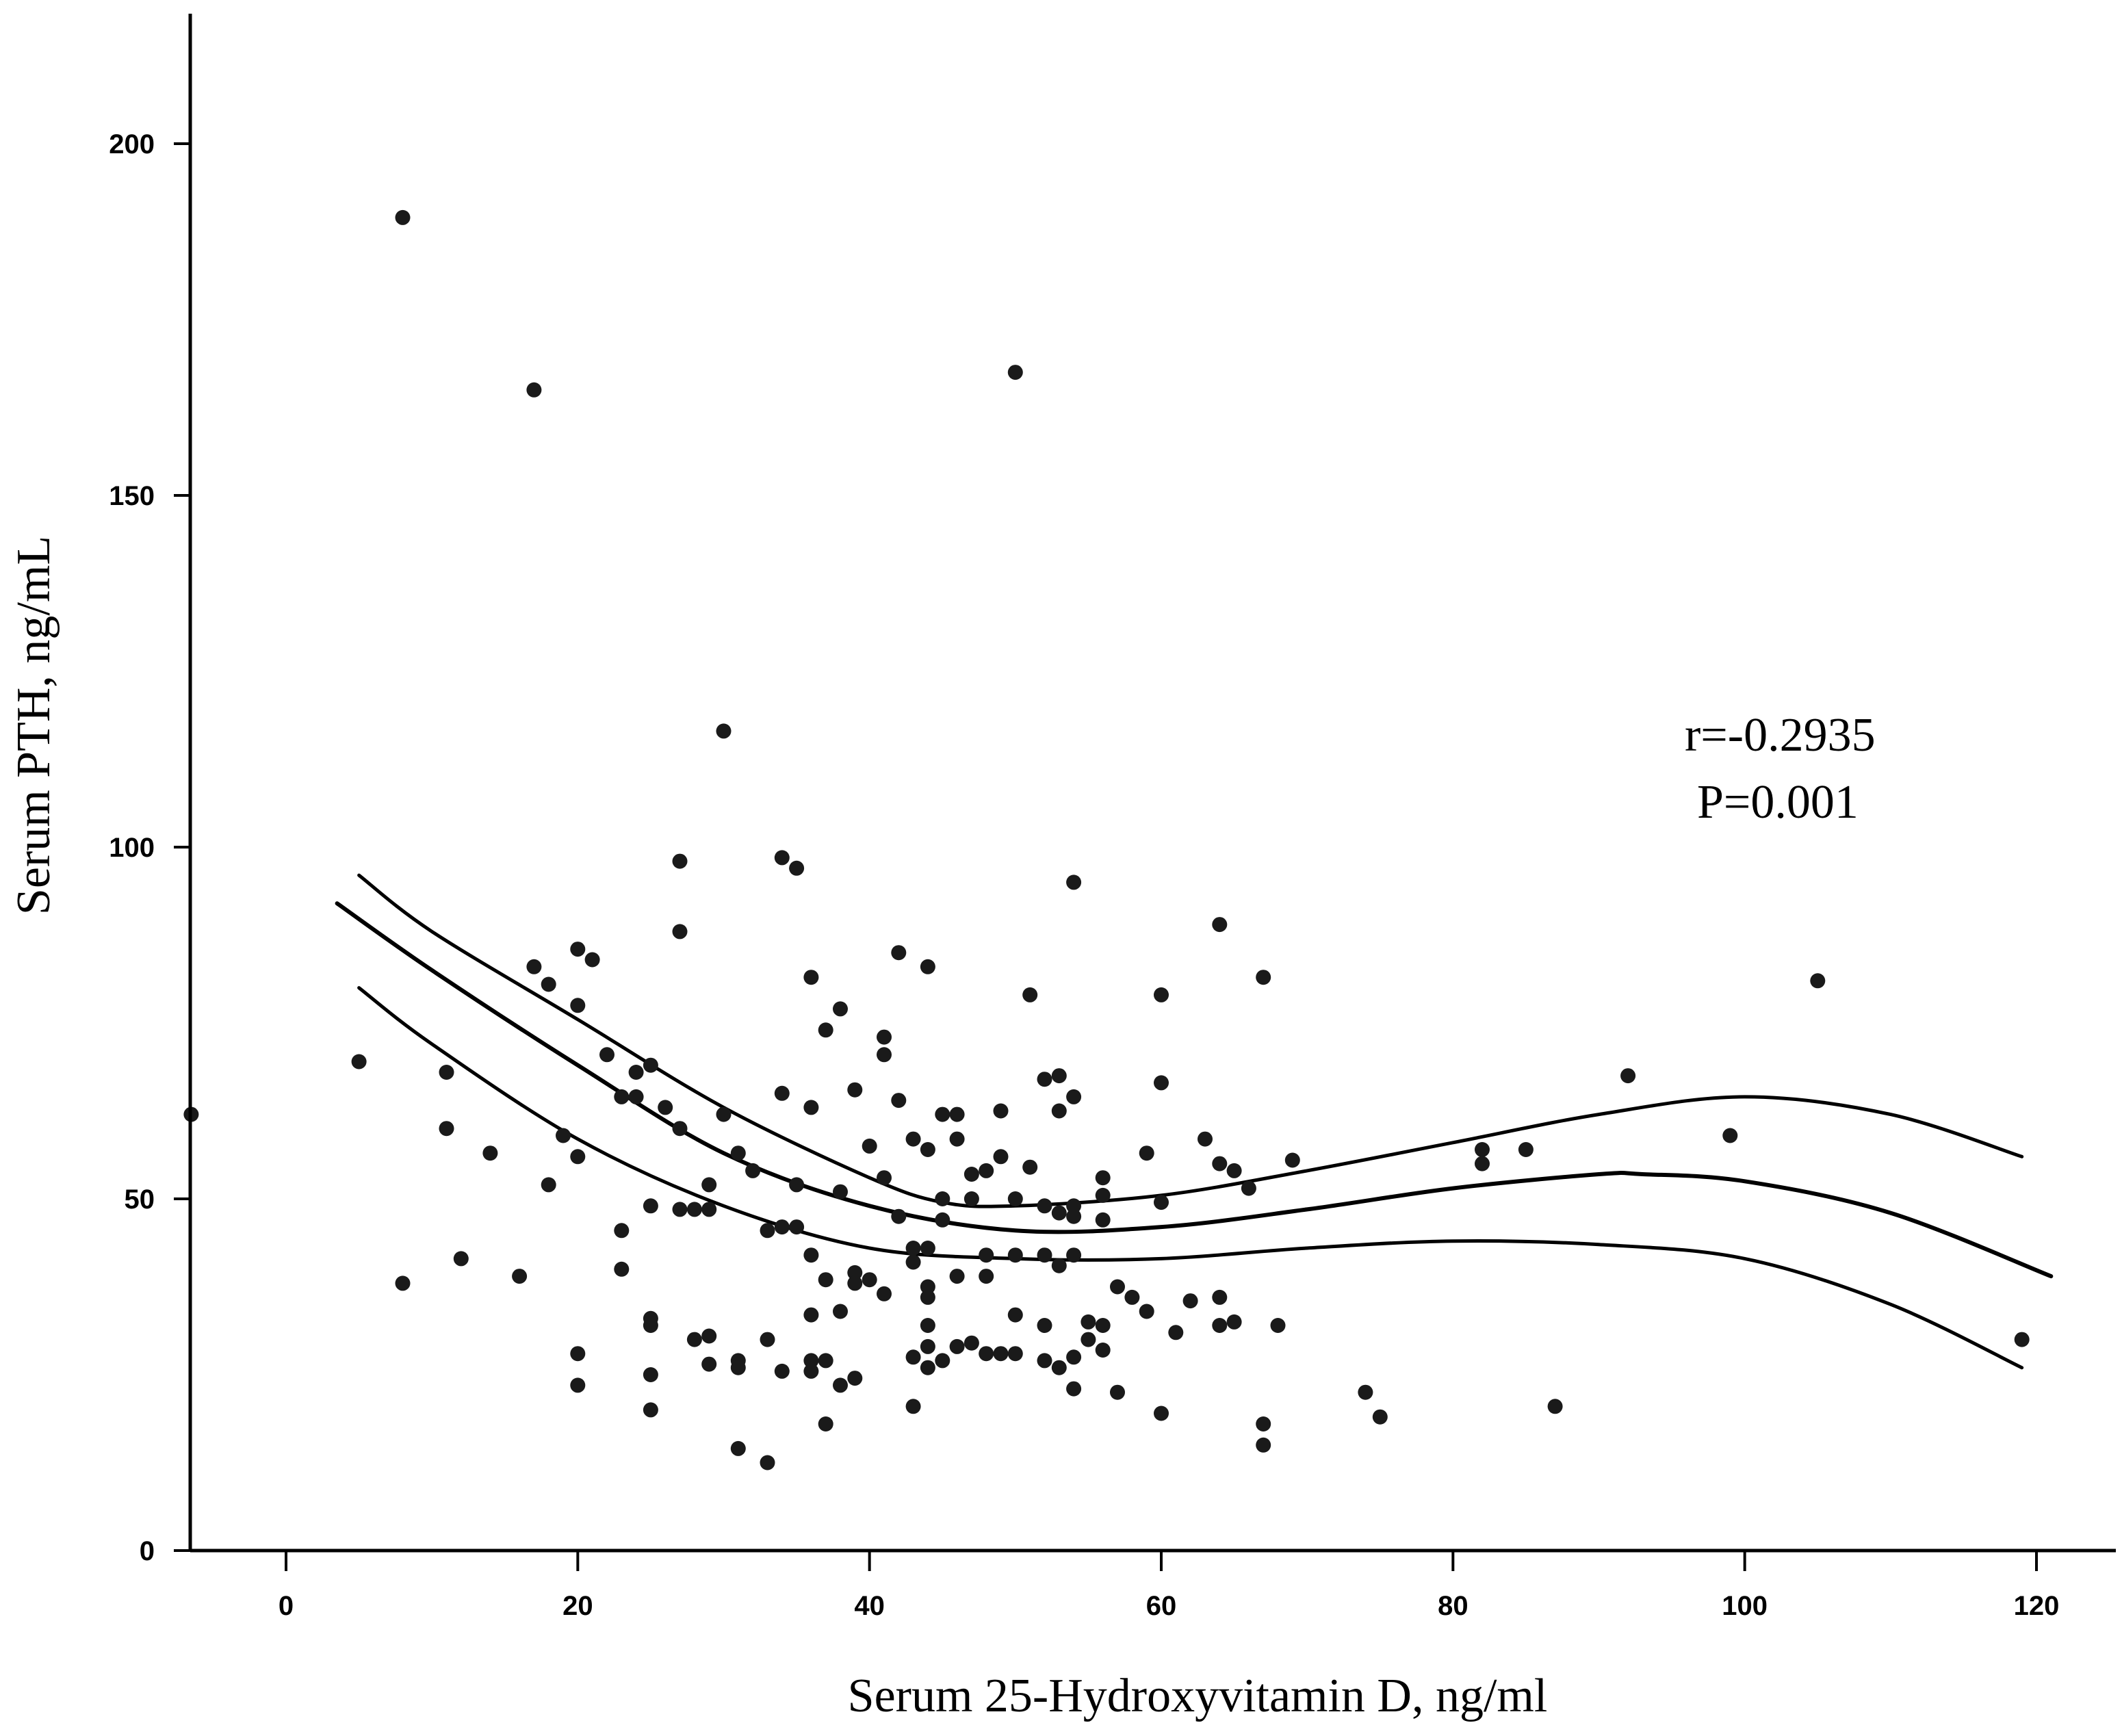  I want to click on y-tick-label: 0, so click(147, 1551).